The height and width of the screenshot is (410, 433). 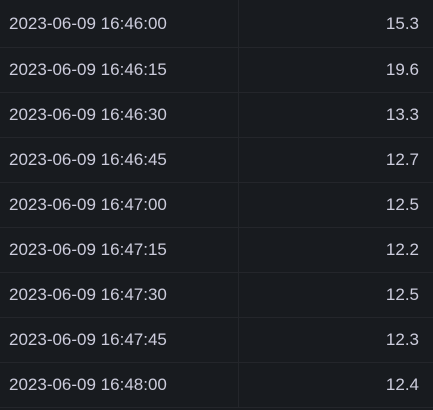 I want to click on table-row: 2023-06-09 16:46:15 19.6, so click(x=216, y=70).